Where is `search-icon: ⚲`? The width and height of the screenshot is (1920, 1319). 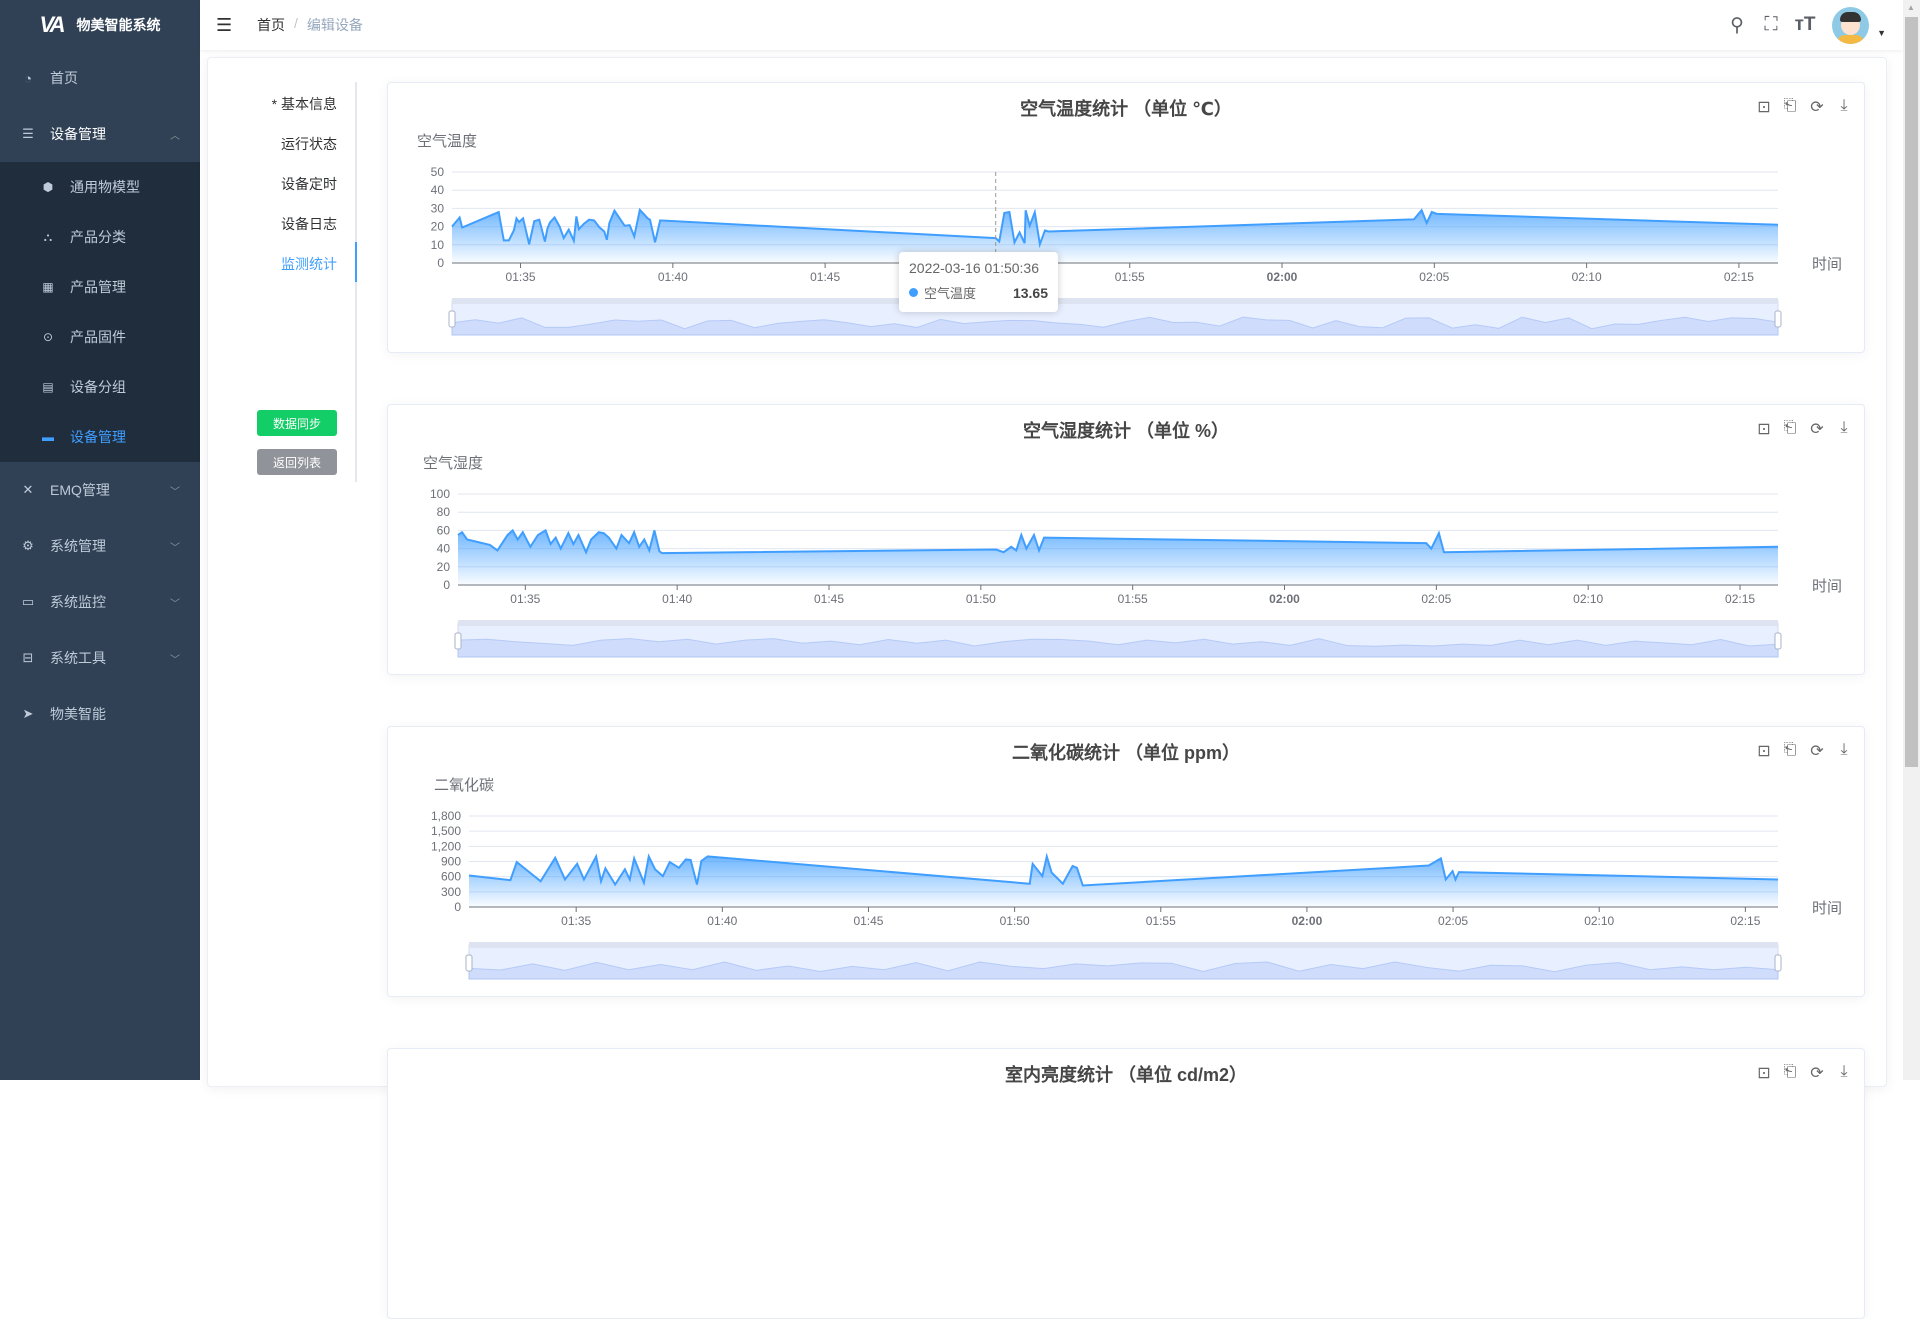 search-icon: ⚲ is located at coordinates (1737, 25).